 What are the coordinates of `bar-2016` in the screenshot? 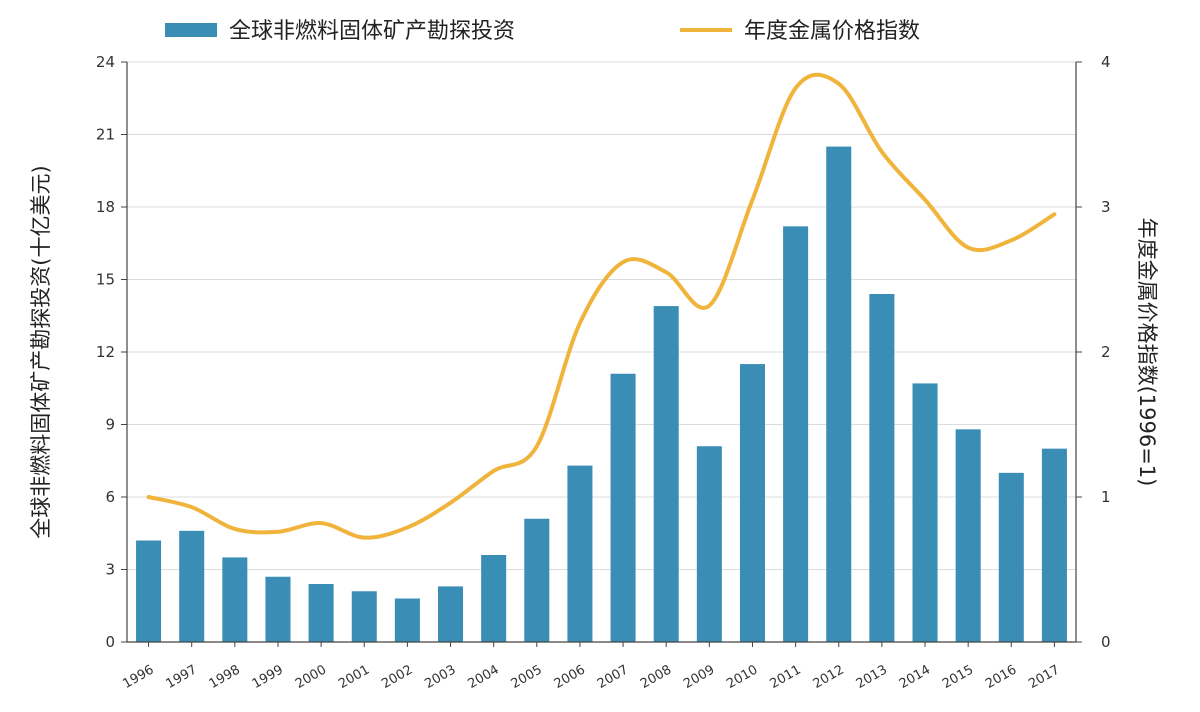 It's located at (1011, 557).